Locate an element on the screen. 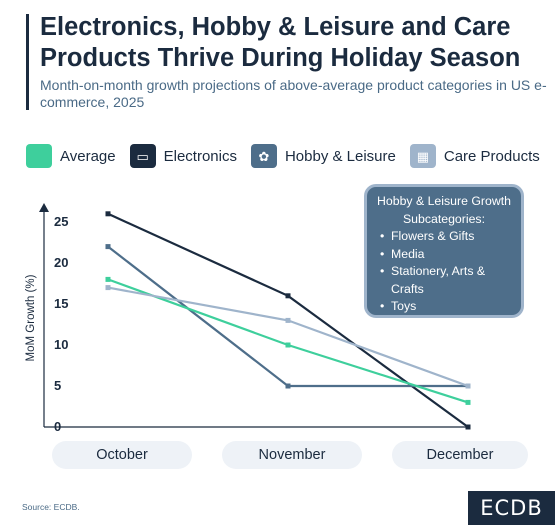 This screenshot has width=555, height=525. legend-item-care-products: ▦ Care Products is located at coordinates (474, 156).